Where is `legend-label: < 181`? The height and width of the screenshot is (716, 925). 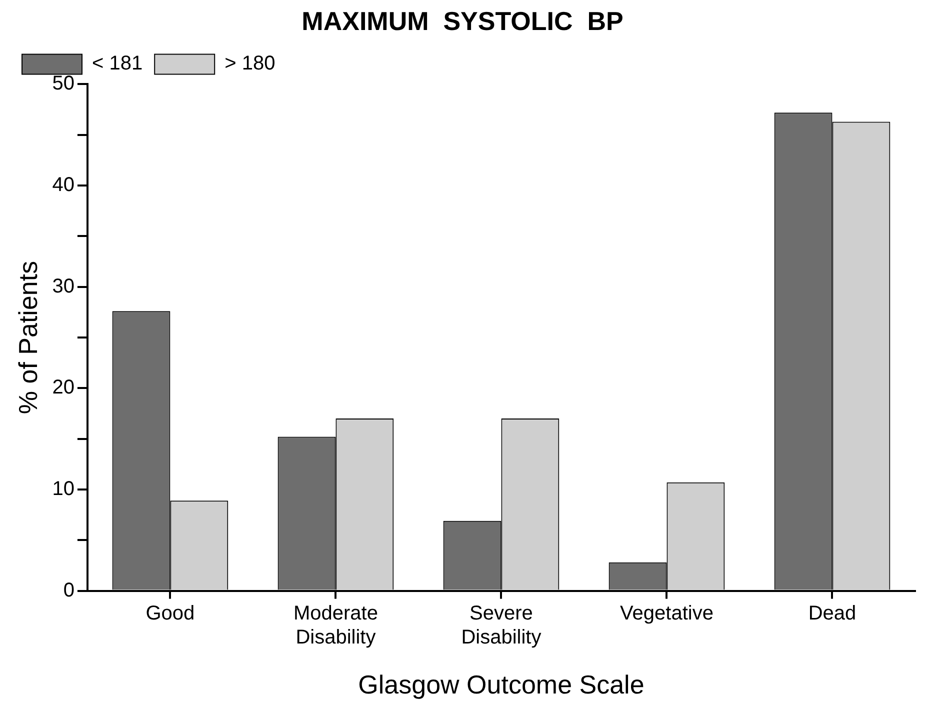 legend-label: < 181 is located at coordinates (117, 63).